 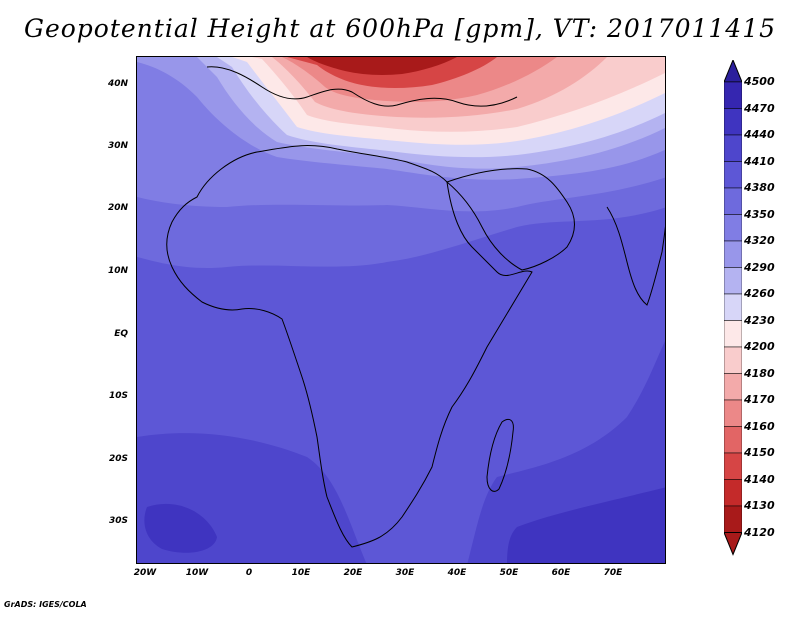 What do you see at coordinates (117, 84) in the screenshot?
I see `lat-label-40n: 40N` at bounding box center [117, 84].